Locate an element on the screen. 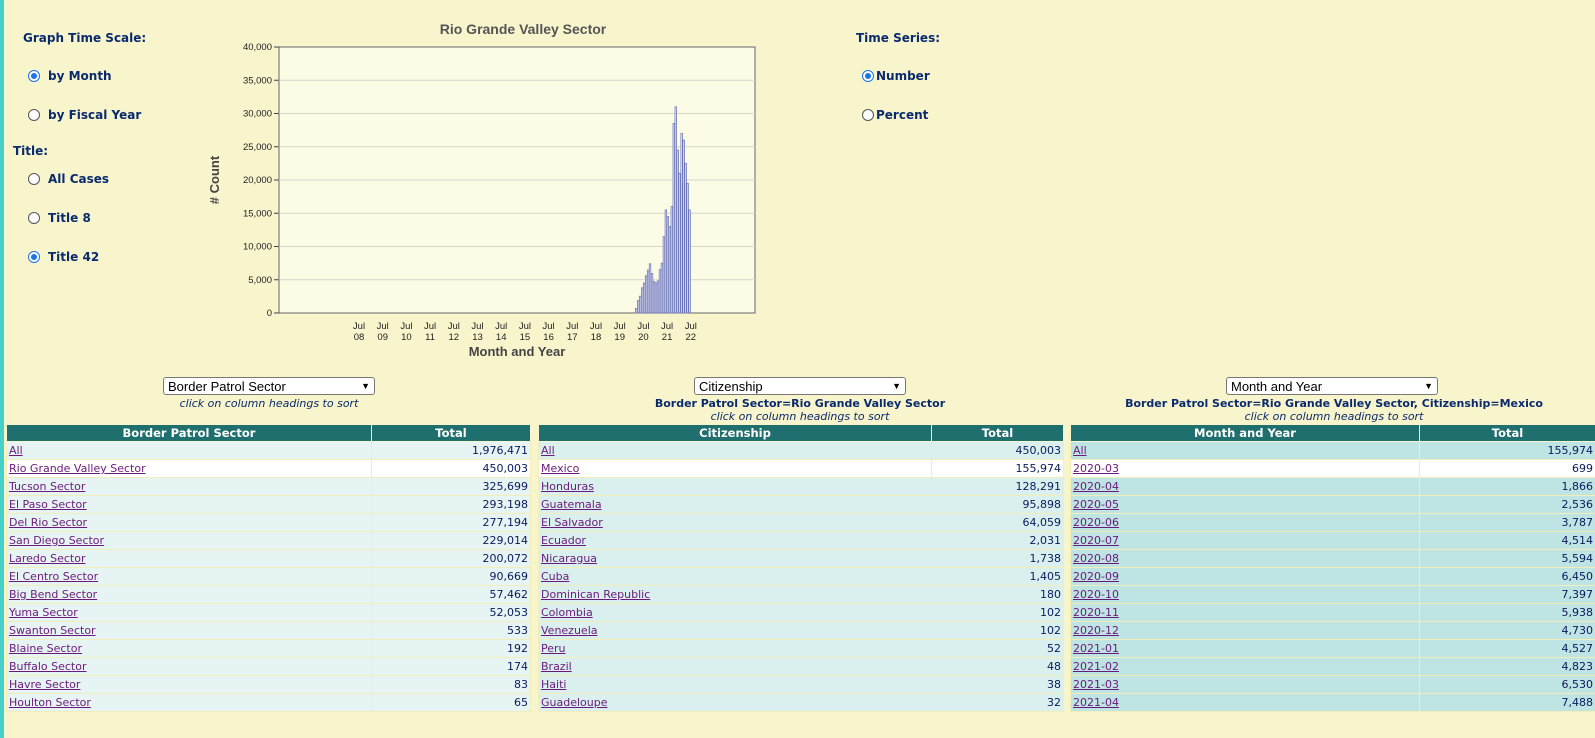  row-link: 2020-11 is located at coordinates (1096, 612).